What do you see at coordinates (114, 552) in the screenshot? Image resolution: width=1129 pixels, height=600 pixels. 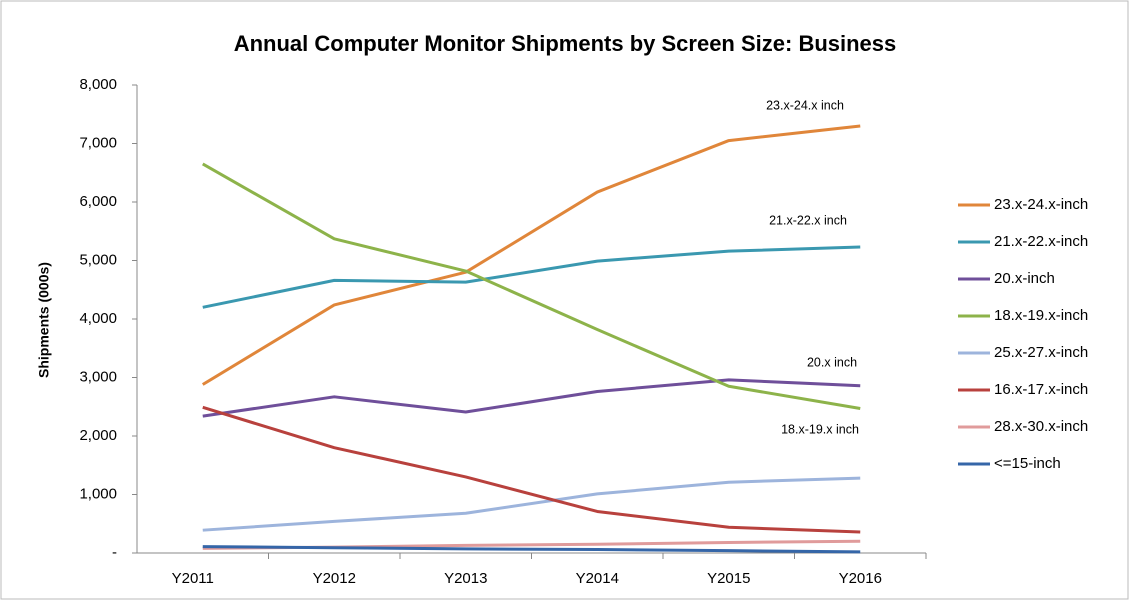 I see `y-tick-label: -` at bounding box center [114, 552].